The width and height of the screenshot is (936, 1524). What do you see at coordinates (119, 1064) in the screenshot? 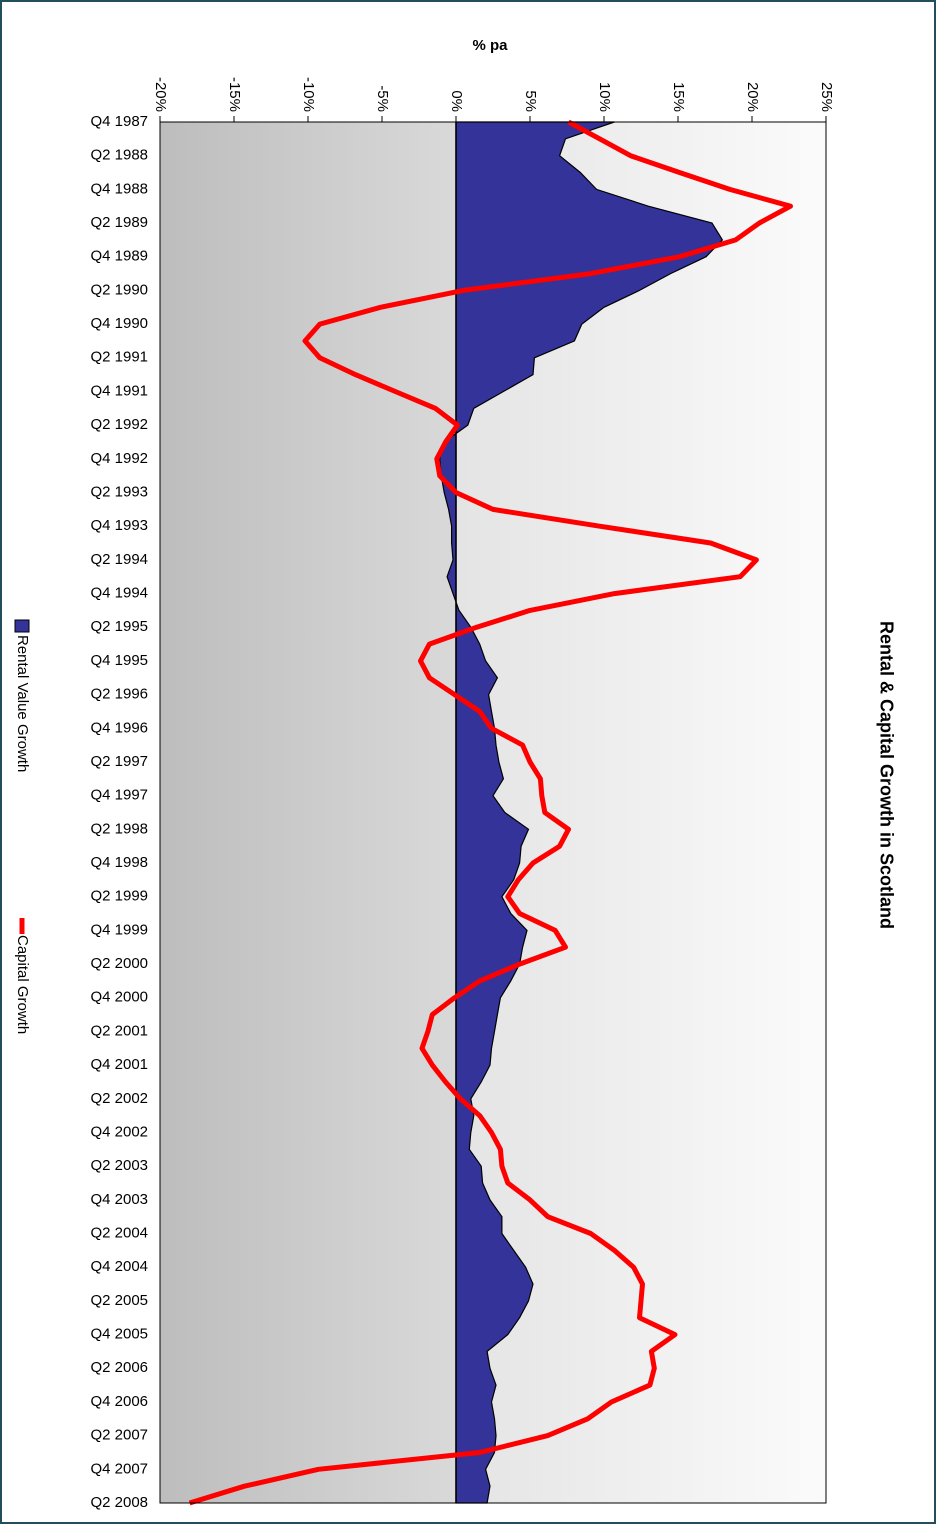
I see `y-tick-label: Q4 2001` at bounding box center [119, 1064].